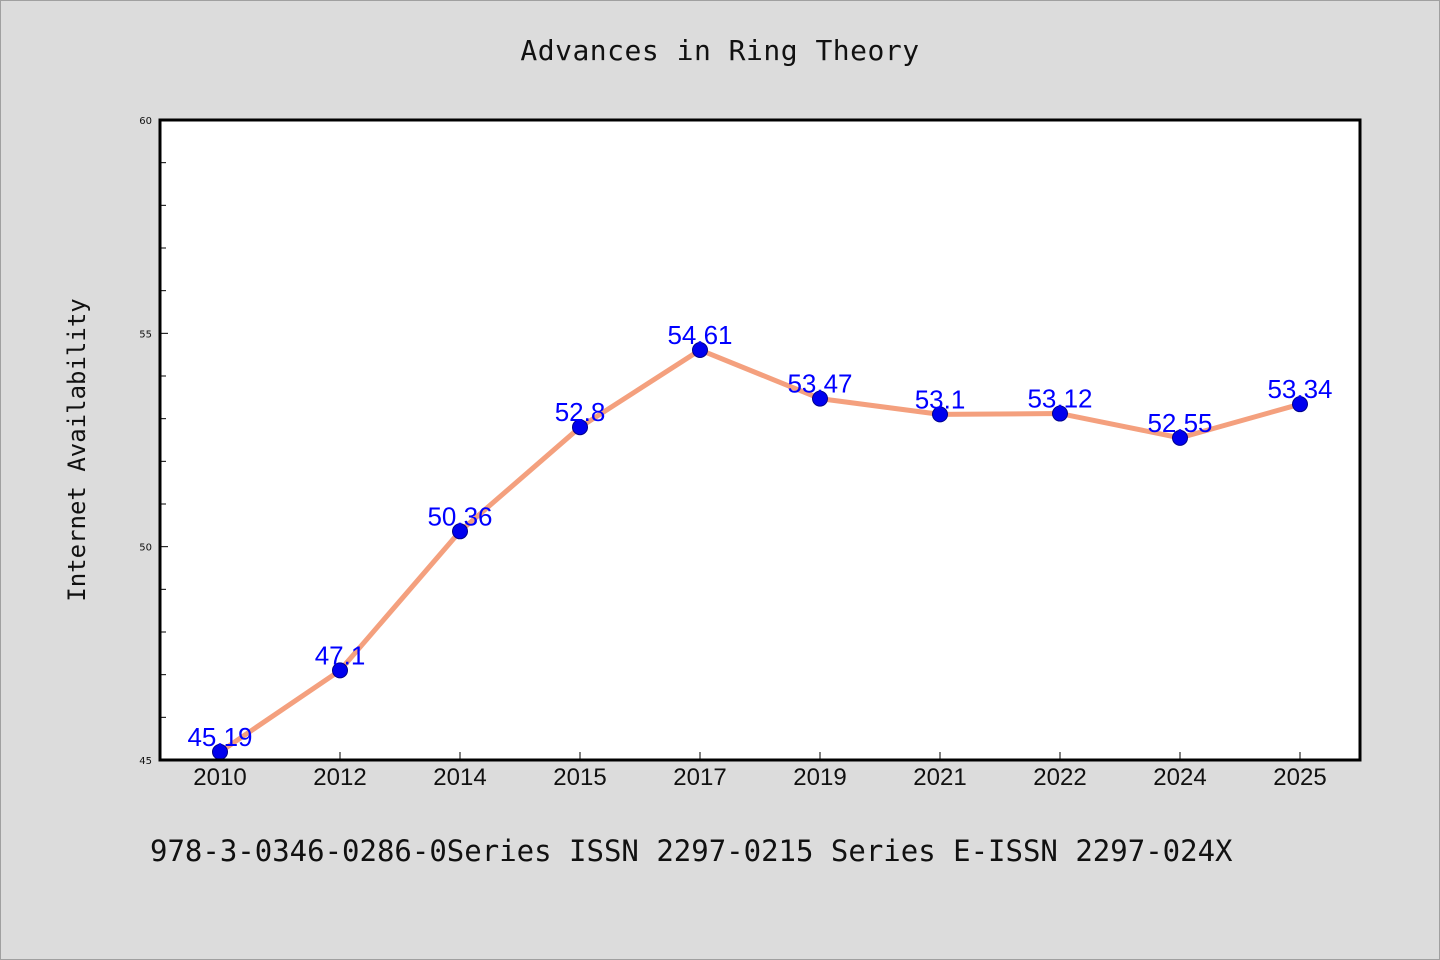 This screenshot has width=1440, height=960. What do you see at coordinates (720, 50) in the screenshot?
I see `chart-title: Advances in Ring Theory` at bounding box center [720, 50].